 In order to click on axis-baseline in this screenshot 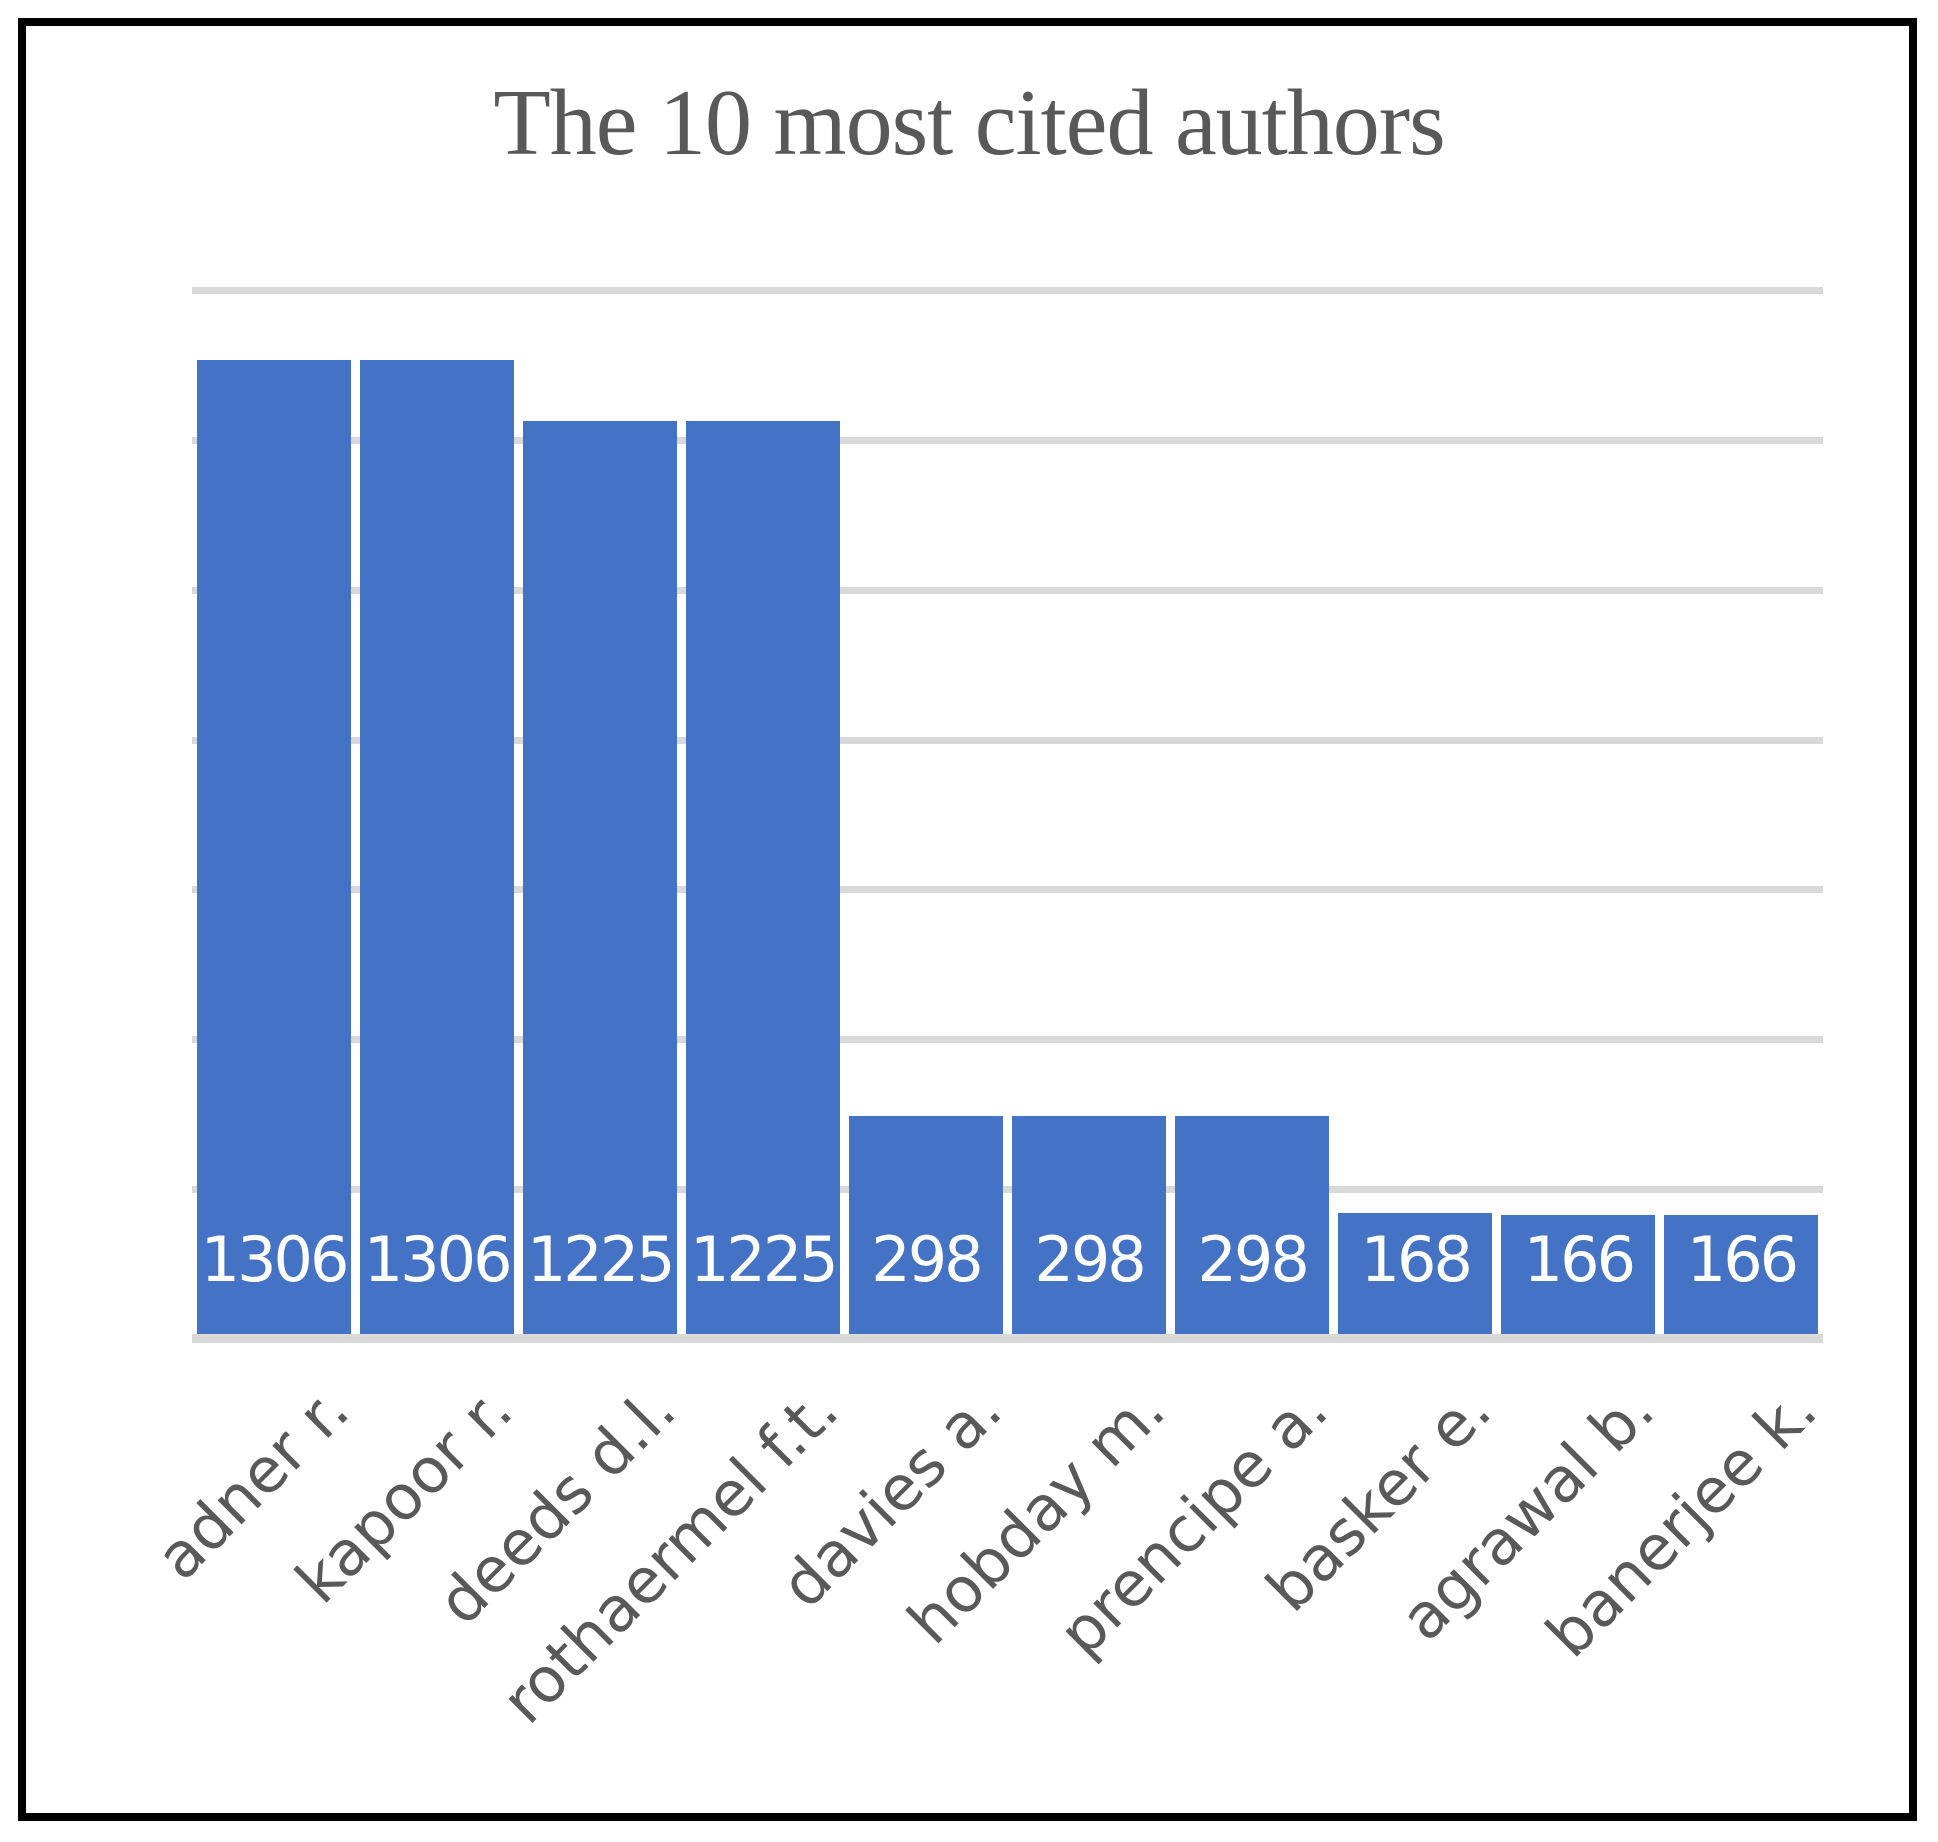, I will do `click(1007, 1338)`.